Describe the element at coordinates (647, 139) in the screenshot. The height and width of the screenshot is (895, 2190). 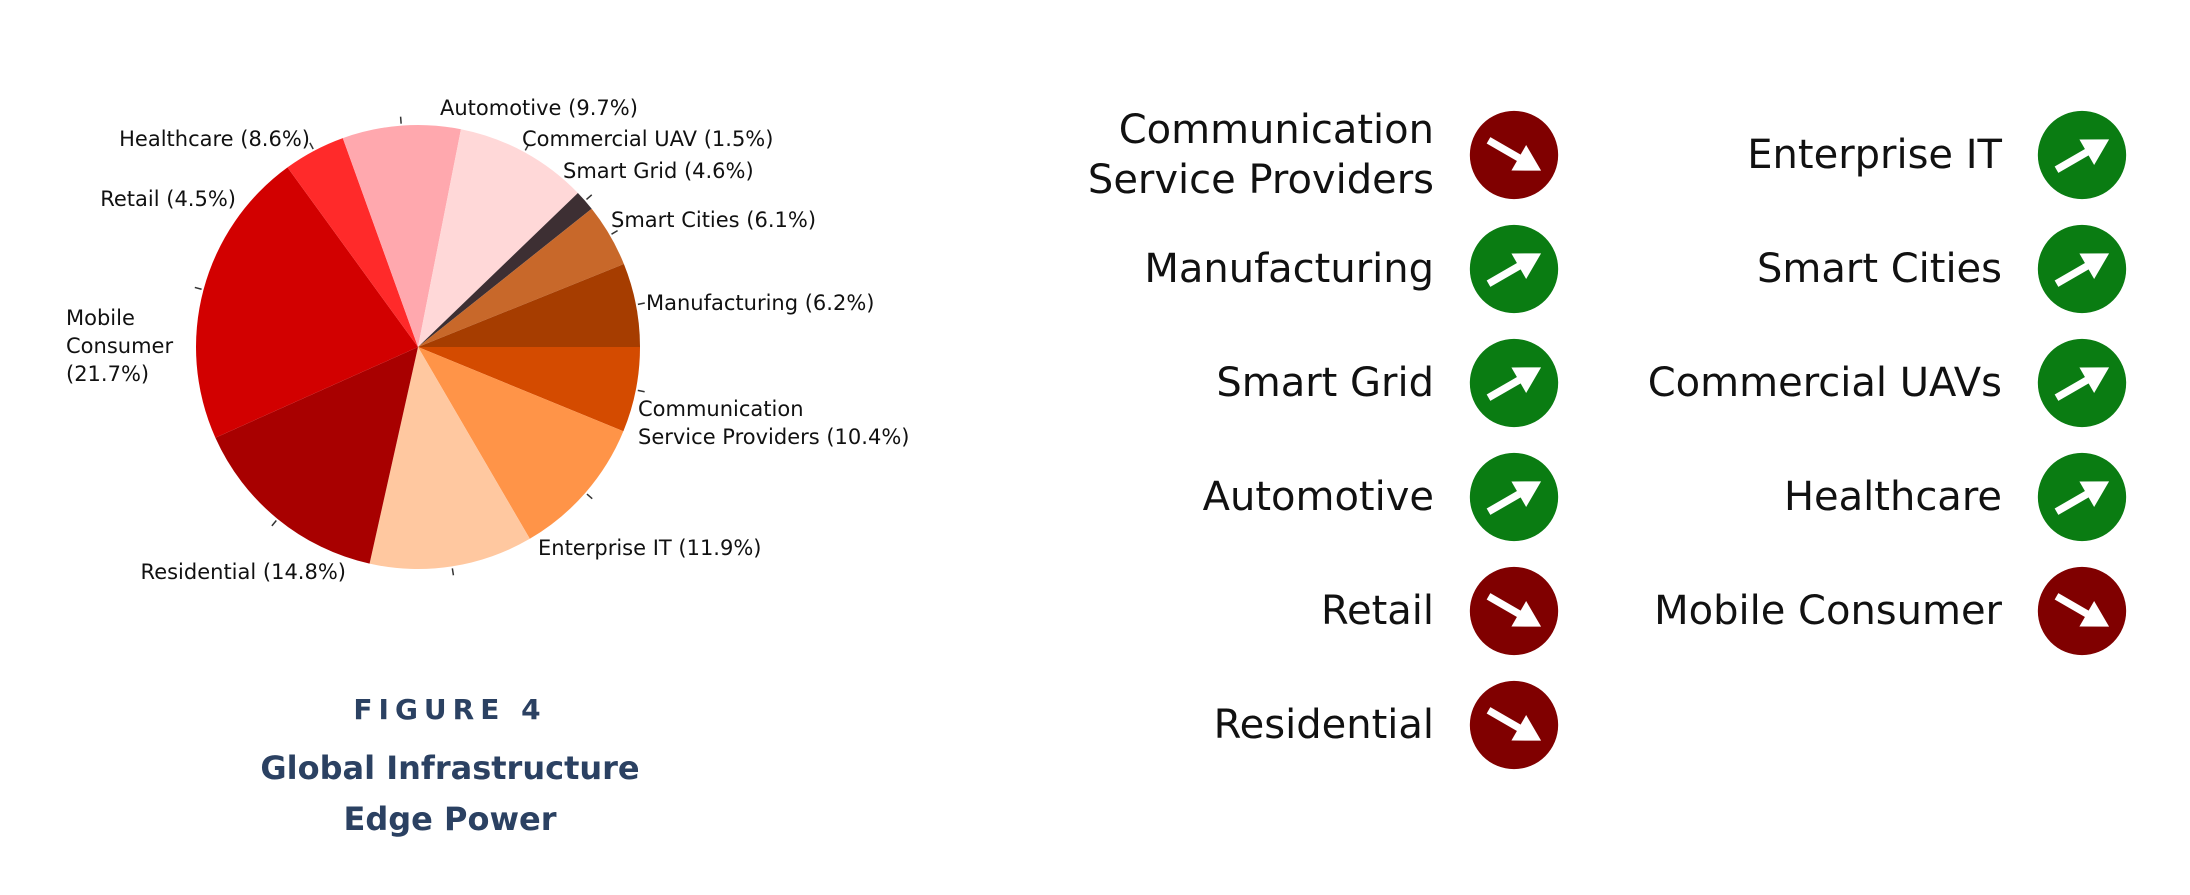
I see `slice-label: Commercial UAV (1.5%)` at that location.